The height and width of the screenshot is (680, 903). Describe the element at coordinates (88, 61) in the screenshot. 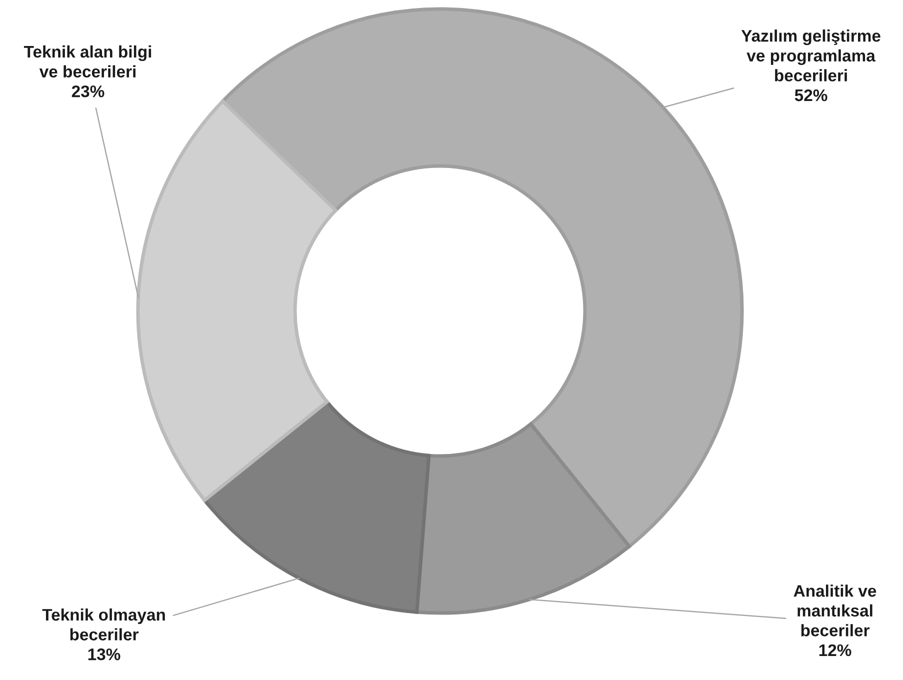

I see `slice-label: Teknik alan bilgi ve becerileri` at that location.